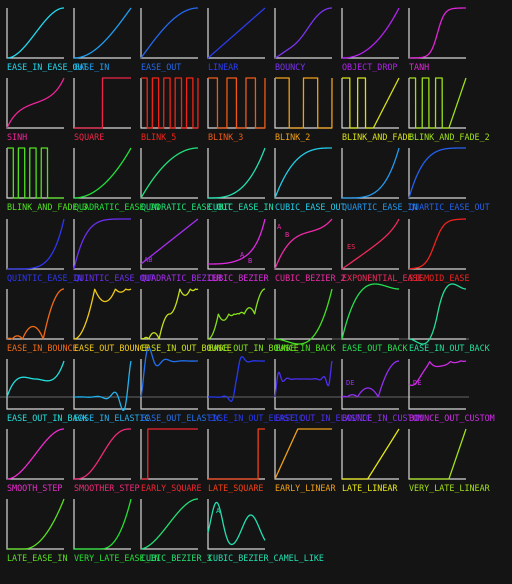 The width and height of the screenshot is (512, 584). I want to click on curve-cell-cubic-in: CUBIC_EASE_IN, so click(237, 176).